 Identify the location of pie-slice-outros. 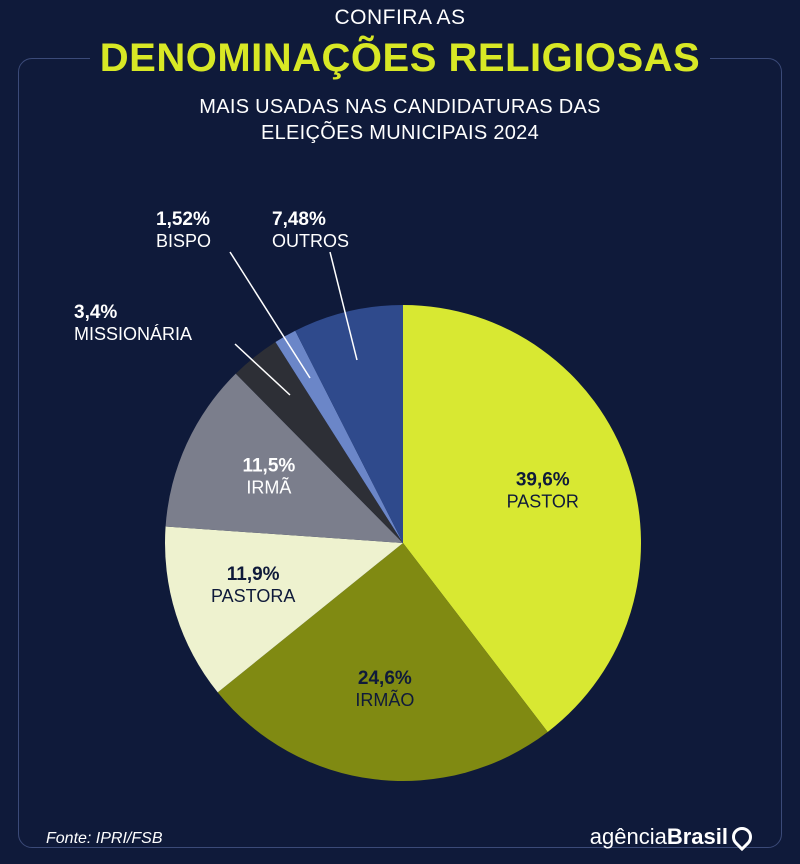
(349, 424).